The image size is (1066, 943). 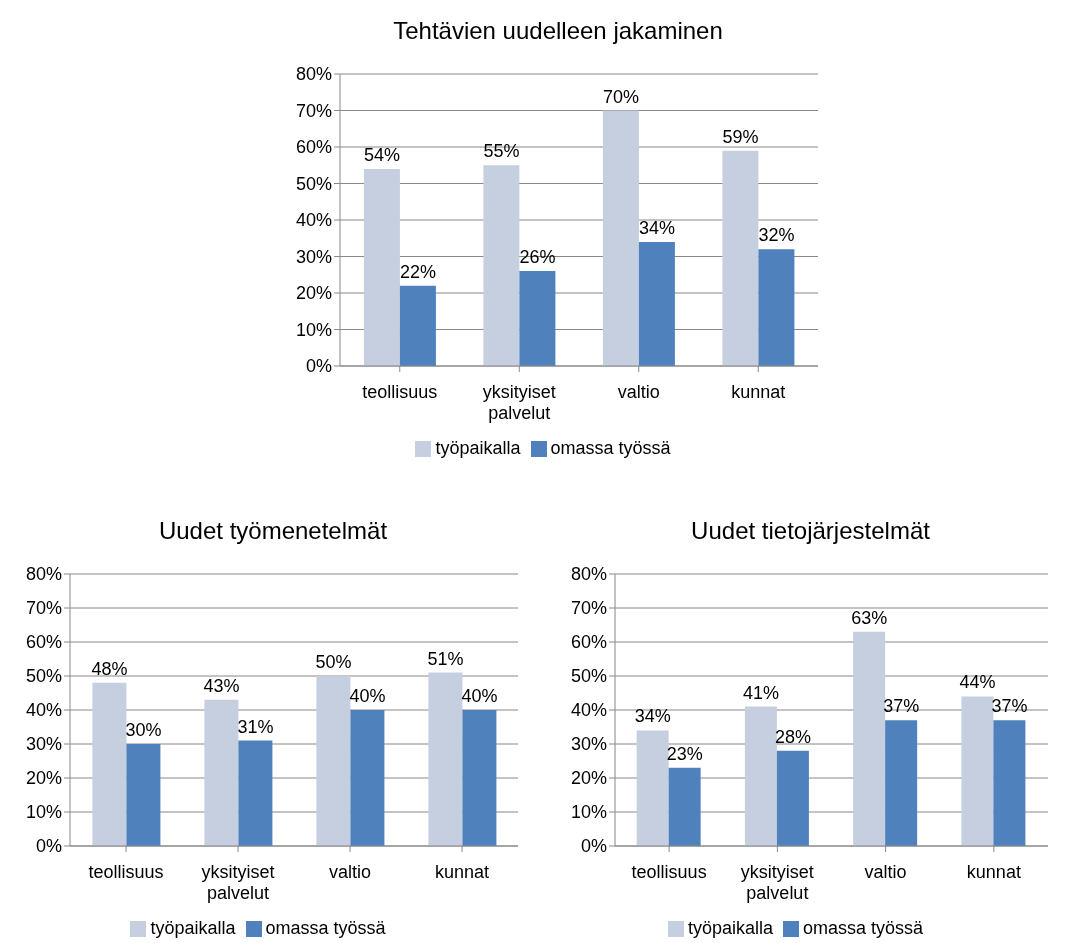 I want to click on data-label: 44%, so click(x=977, y=682).